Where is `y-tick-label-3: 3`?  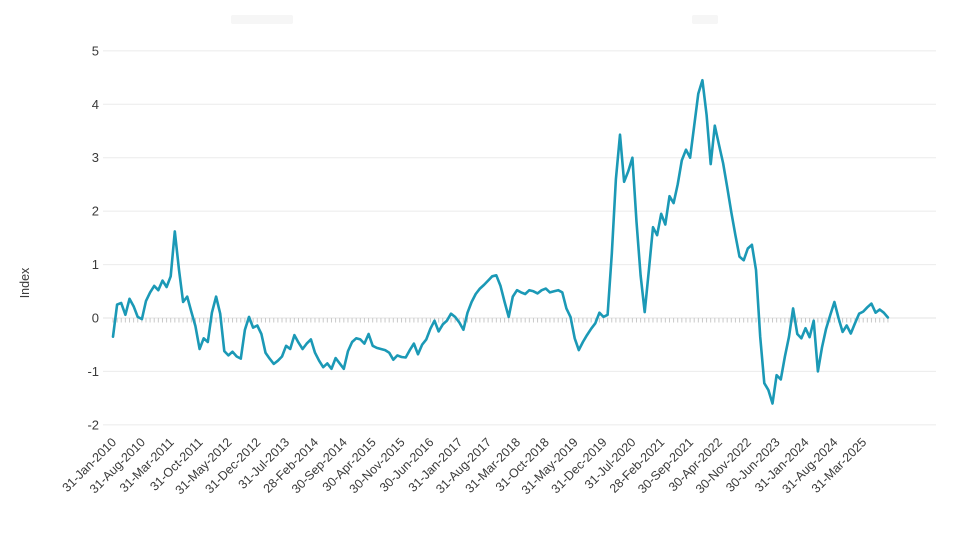 y-tick-label-3: 3 is located at coordinates (95, 157).